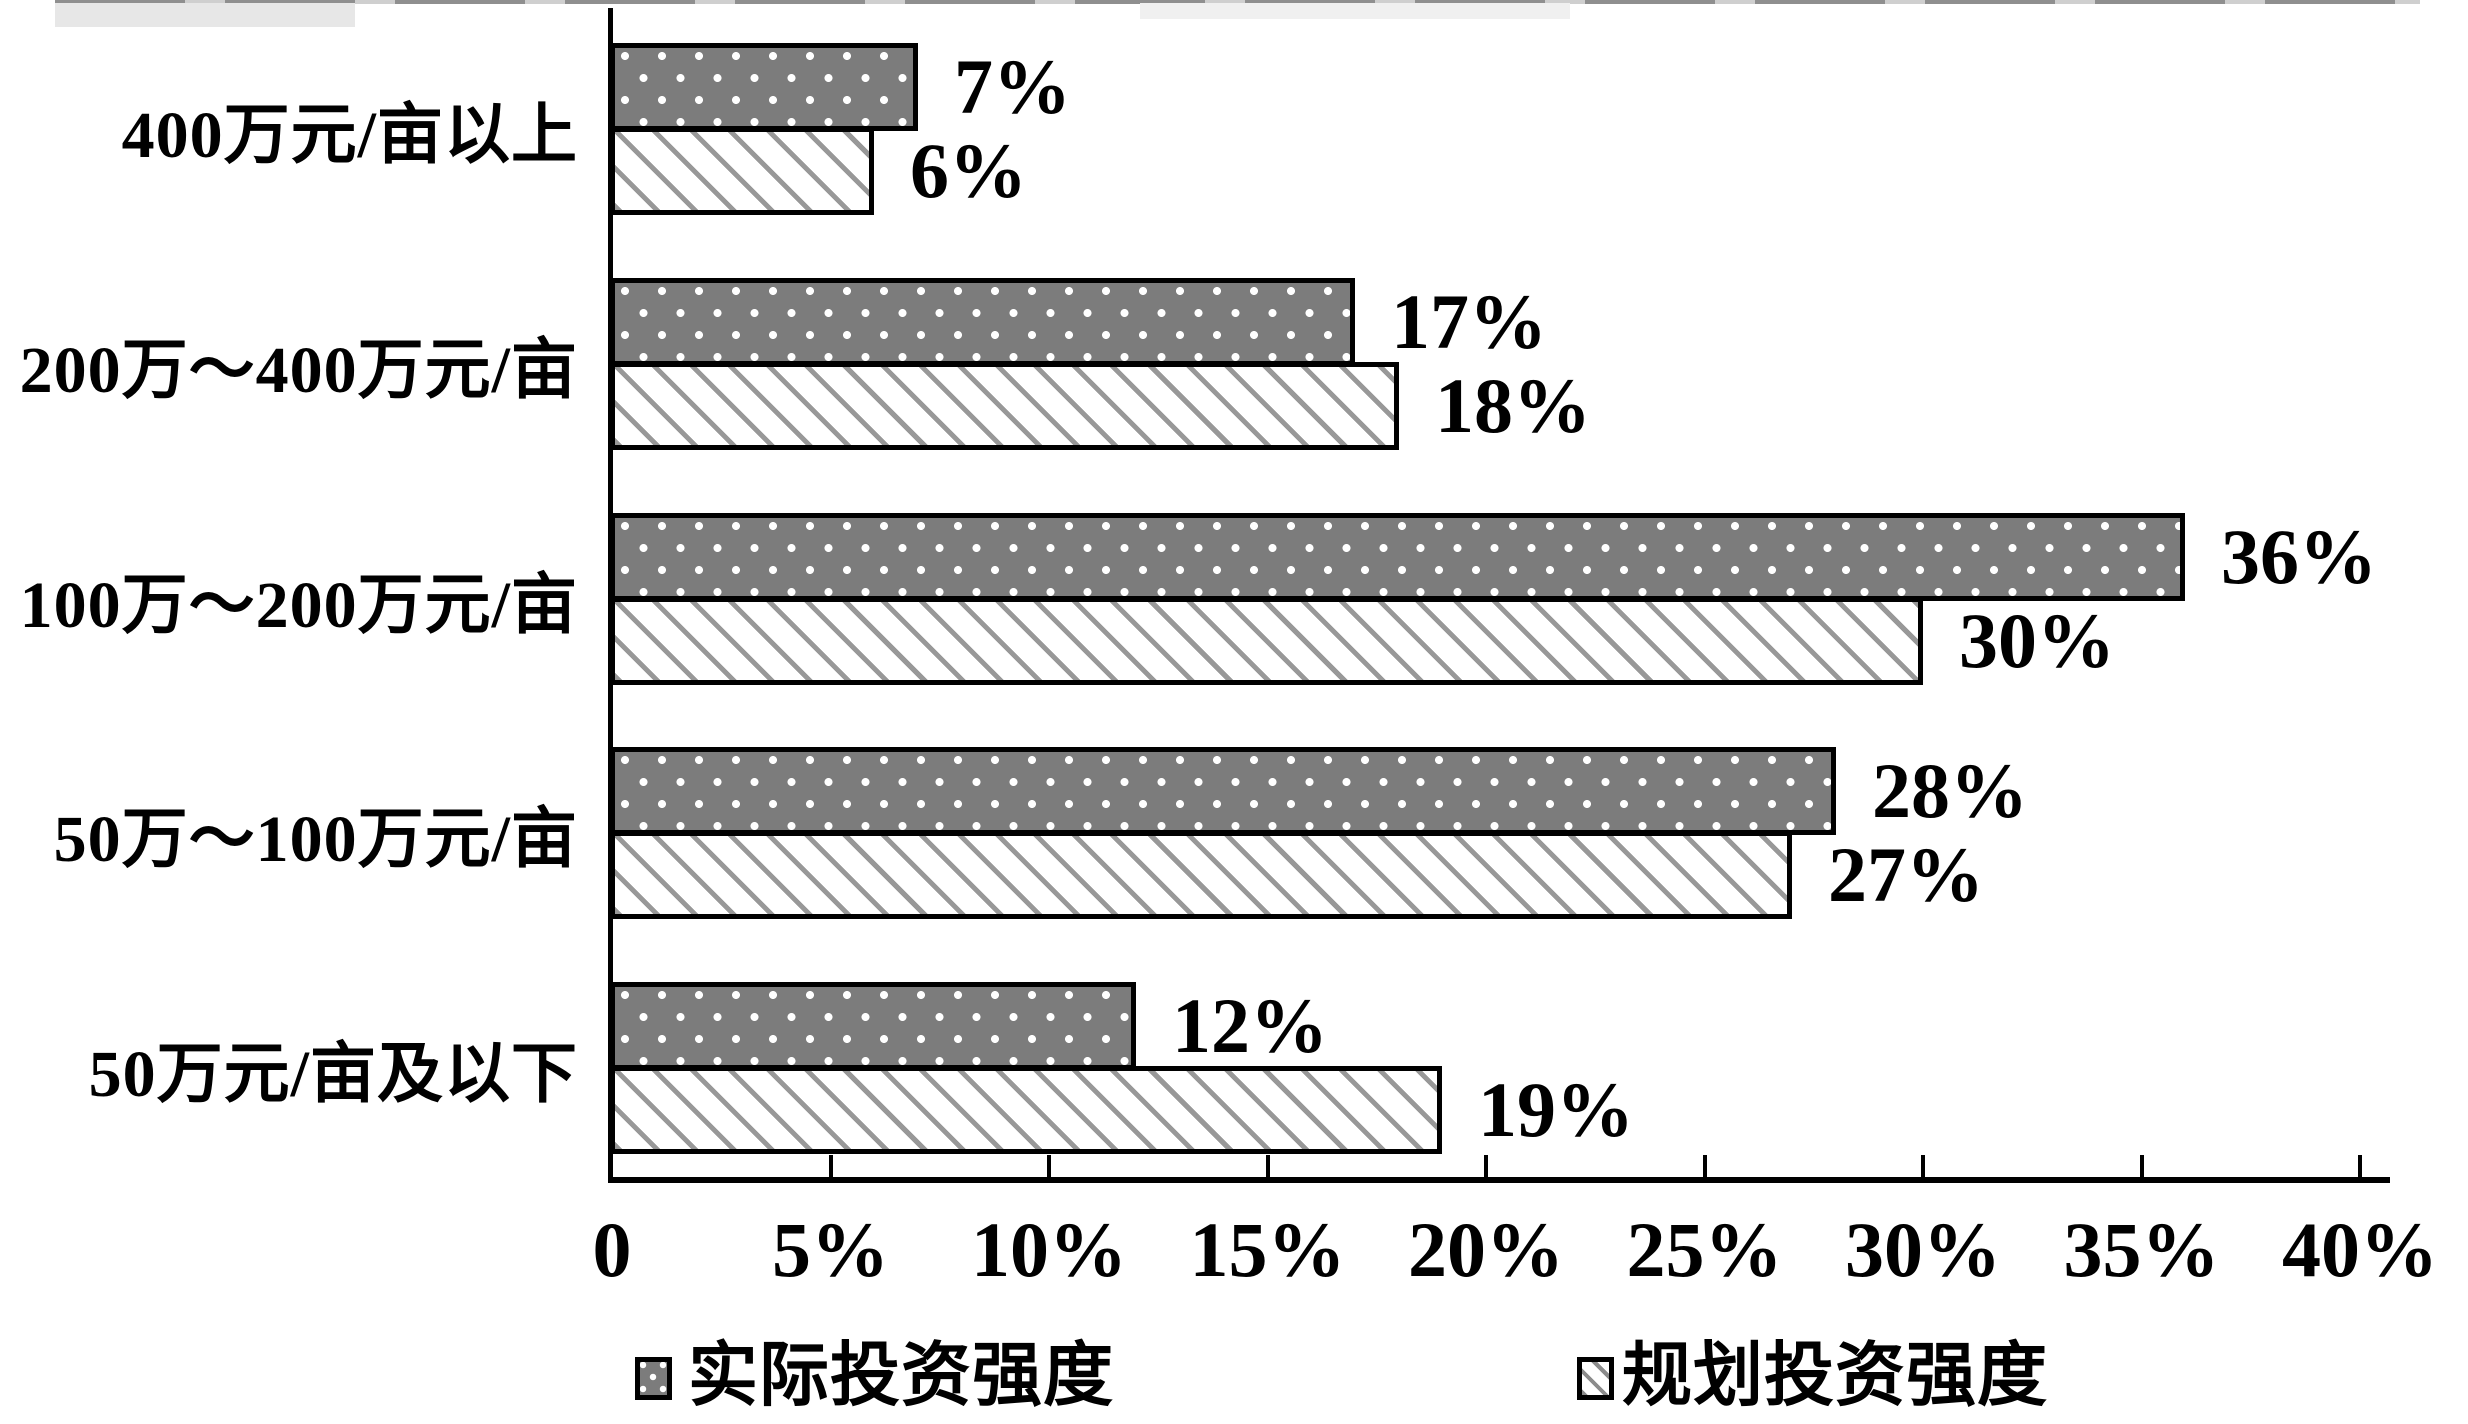  I want to click on category-label: 50万～100万元/亩, so click(315, 840).